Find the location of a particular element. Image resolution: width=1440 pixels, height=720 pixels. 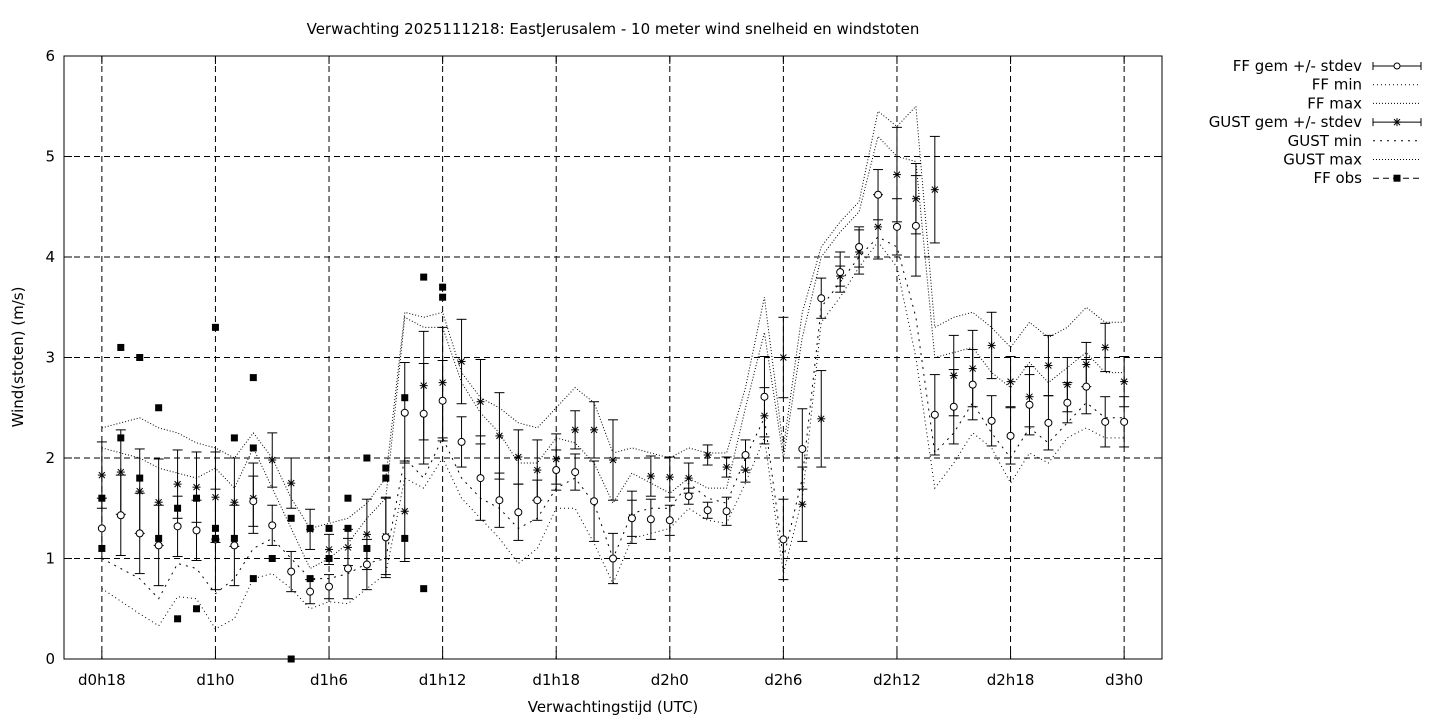

x-tick-label: d1h0 is located at coordinates (215, 680).